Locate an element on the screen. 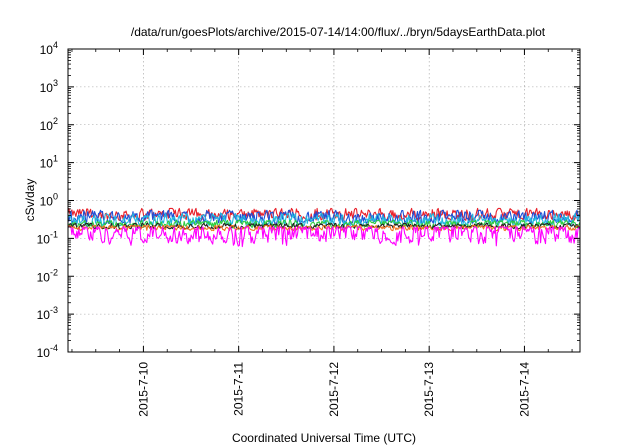  x-tick-label: 2015-7-10 is located at coordinates (143, 389).